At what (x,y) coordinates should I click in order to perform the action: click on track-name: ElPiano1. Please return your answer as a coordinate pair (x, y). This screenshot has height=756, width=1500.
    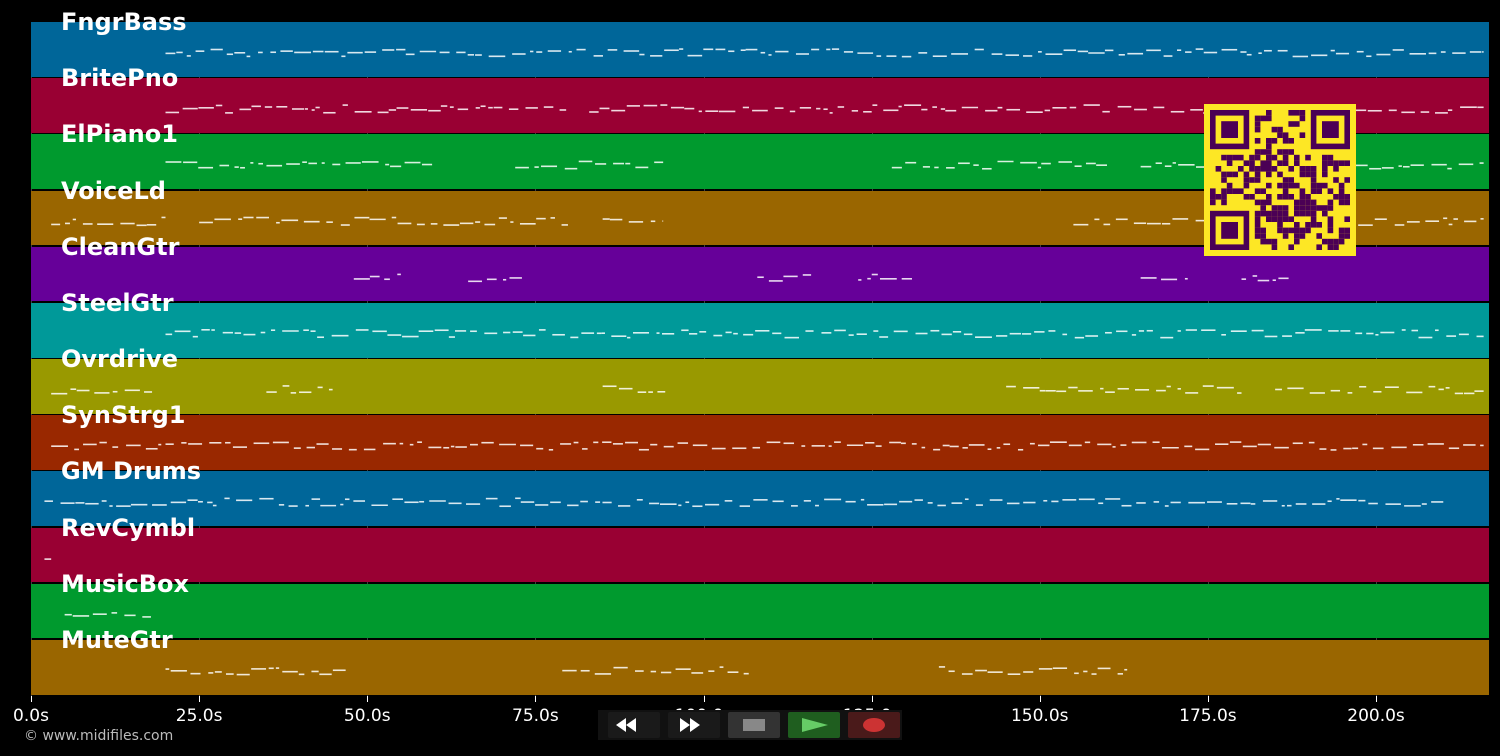
    Looking at the image, I should click on (119, 134).